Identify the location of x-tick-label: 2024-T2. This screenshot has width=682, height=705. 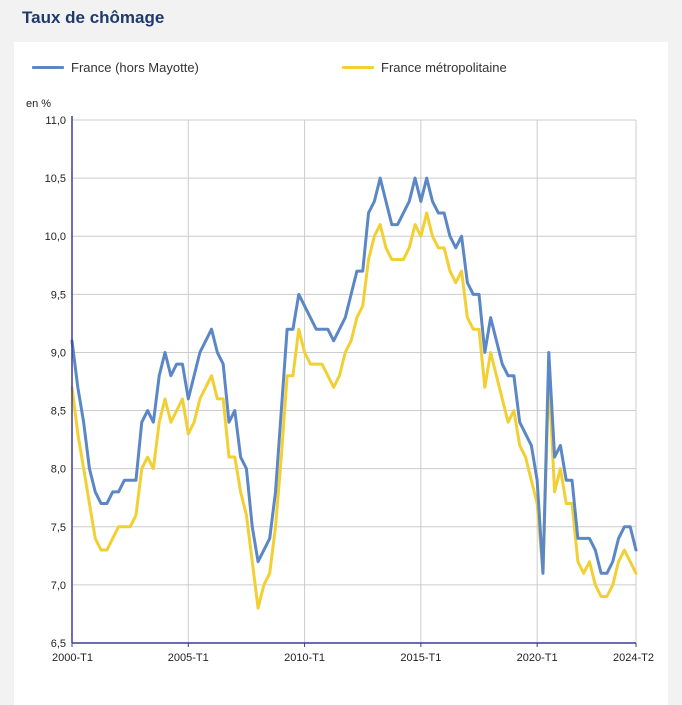
(633, 658).